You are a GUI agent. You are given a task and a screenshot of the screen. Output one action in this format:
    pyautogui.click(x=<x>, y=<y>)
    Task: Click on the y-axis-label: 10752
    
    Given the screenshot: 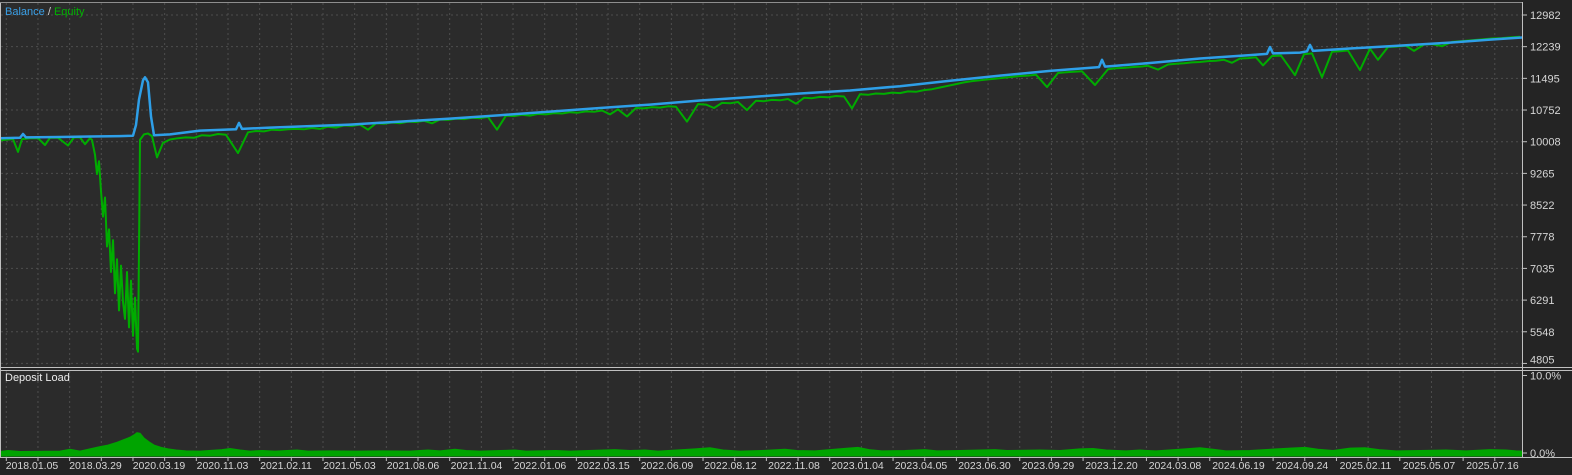 What is the action you would take?
    pyautogui.click(x=1545, y=111)
    